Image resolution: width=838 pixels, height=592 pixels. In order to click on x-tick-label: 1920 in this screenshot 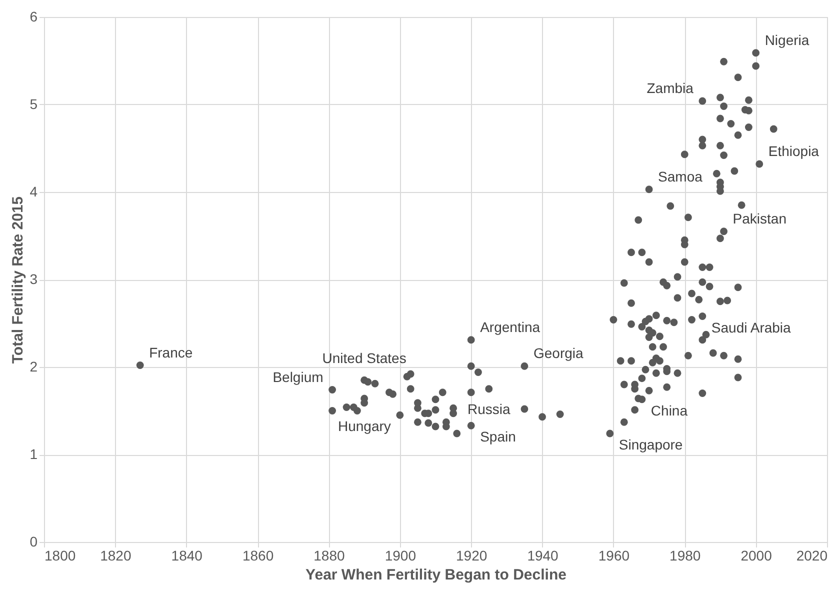, I will do `click(472, 556)`.